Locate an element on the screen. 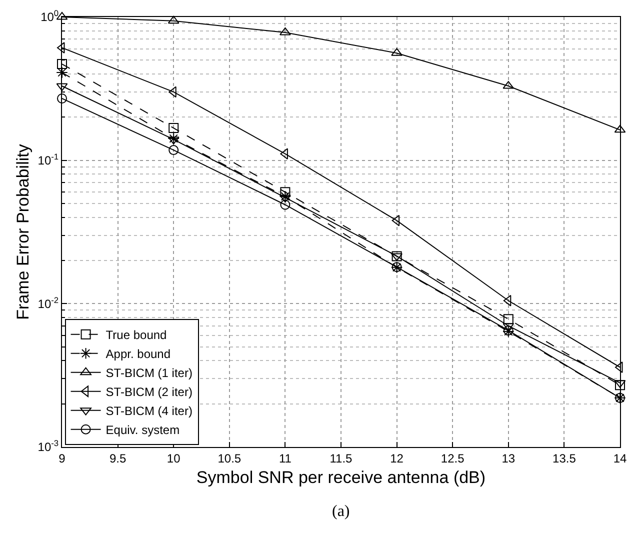 The width and height of the screenshot is (635, 539). text: (a) is located at coordinates (341, 511).